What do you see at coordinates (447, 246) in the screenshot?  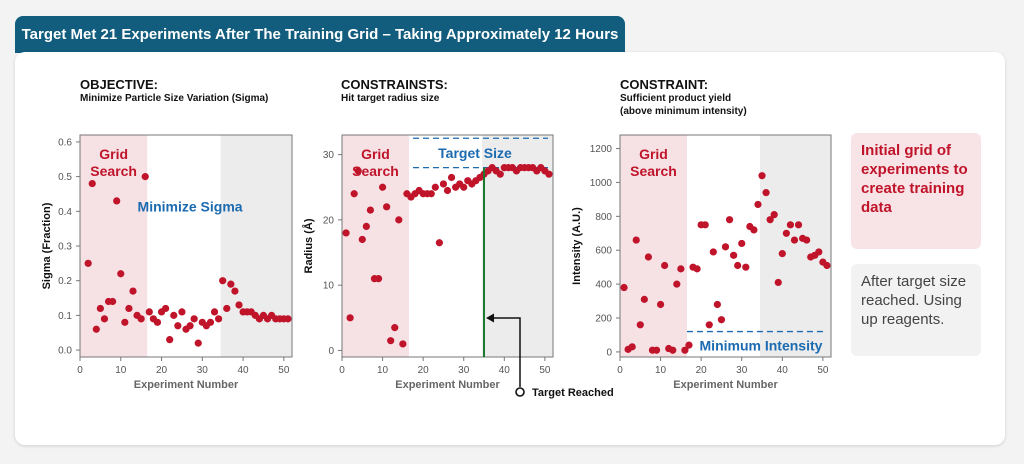 I see `radius-plot-frame` at bounding box center [447, 246].